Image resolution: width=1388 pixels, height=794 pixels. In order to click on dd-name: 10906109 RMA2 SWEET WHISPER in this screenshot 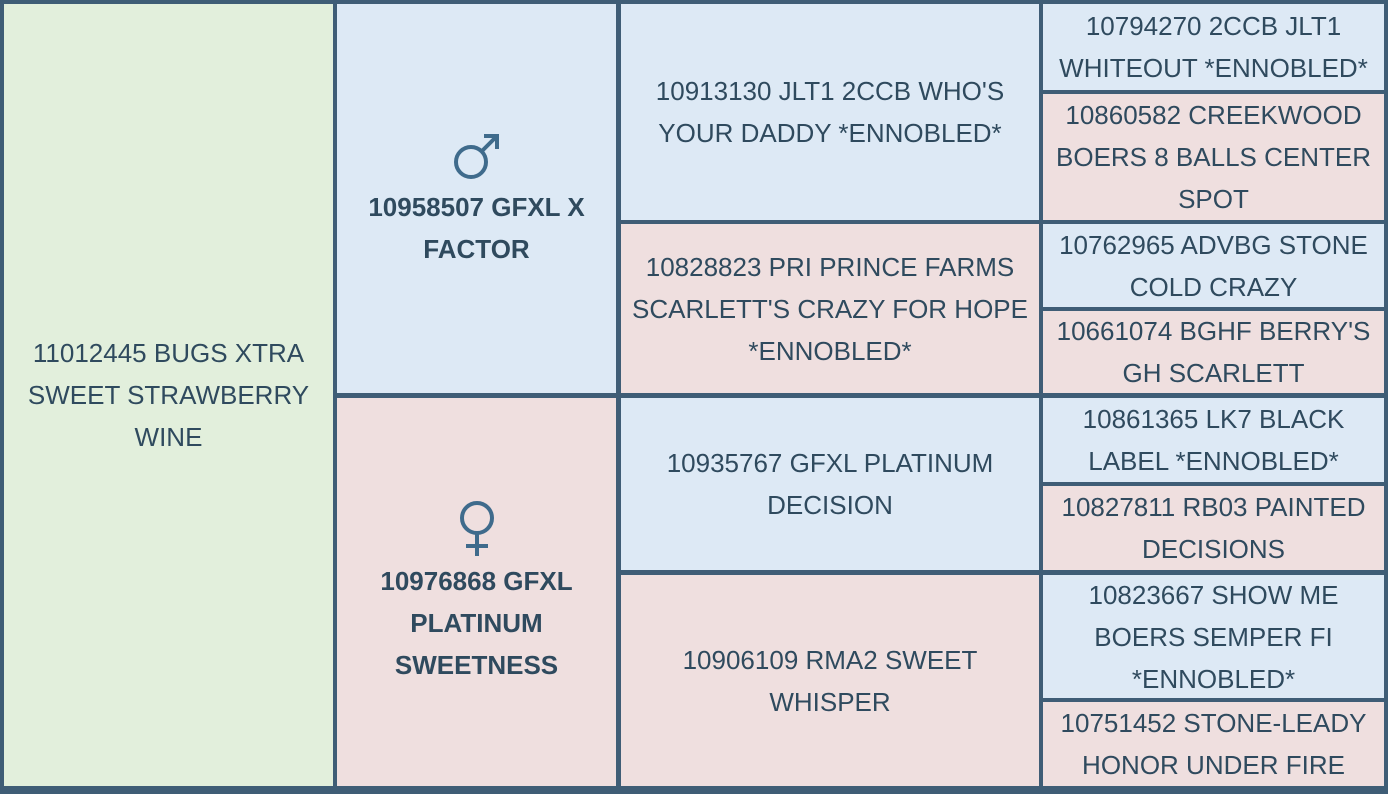, I will do `click(830, 680)`.